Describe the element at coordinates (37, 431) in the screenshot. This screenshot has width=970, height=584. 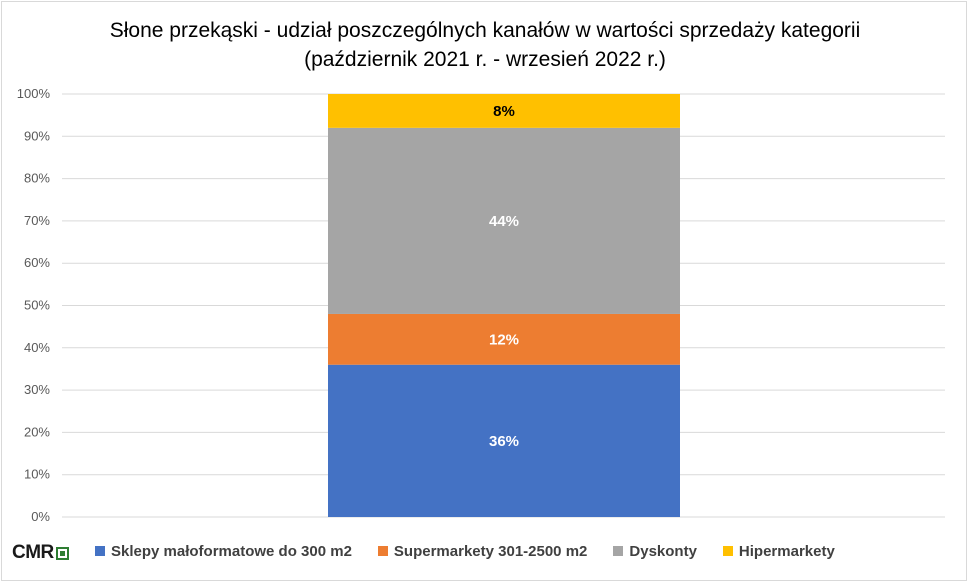
I see `y-tick-label: 20%` at that location.